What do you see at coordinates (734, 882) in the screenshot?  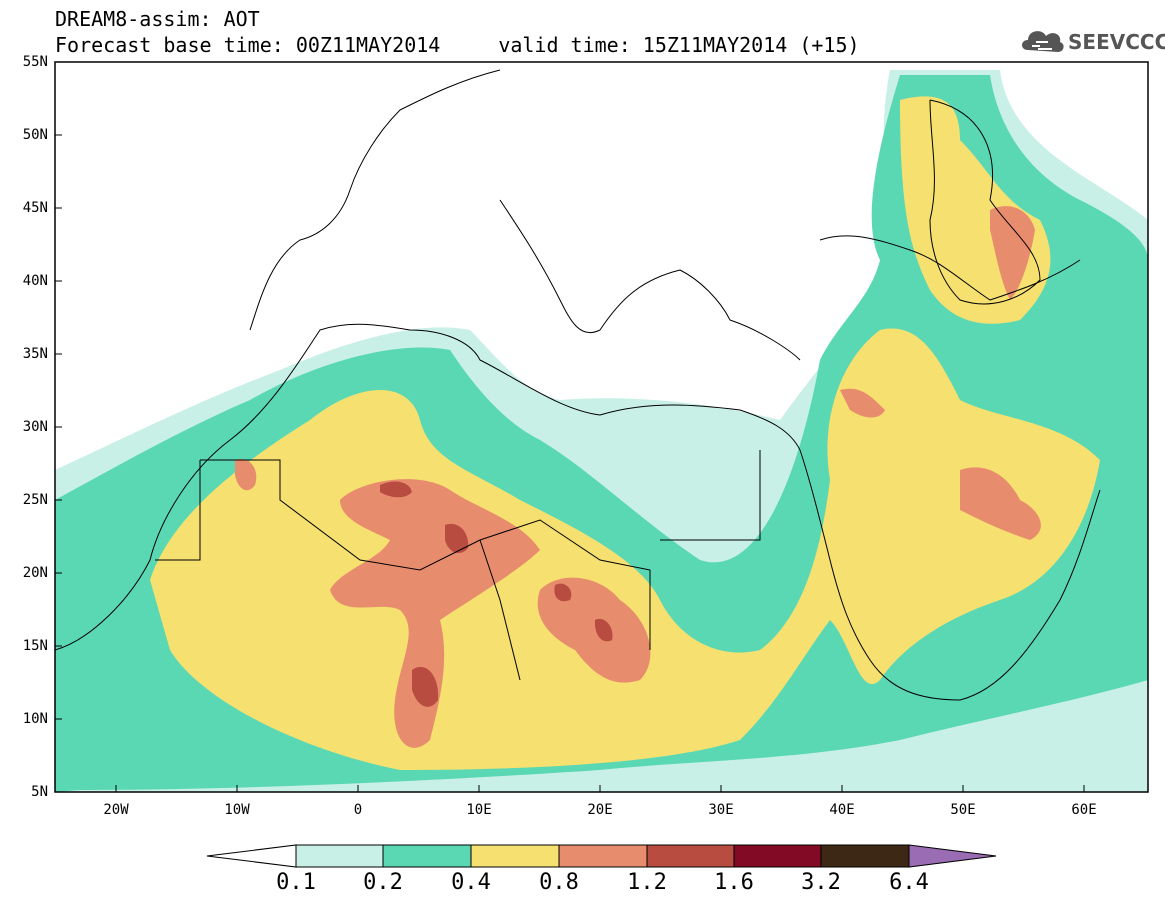 I see `colorbar-label-1.6: 1.6` at bounding box center [734, 882].